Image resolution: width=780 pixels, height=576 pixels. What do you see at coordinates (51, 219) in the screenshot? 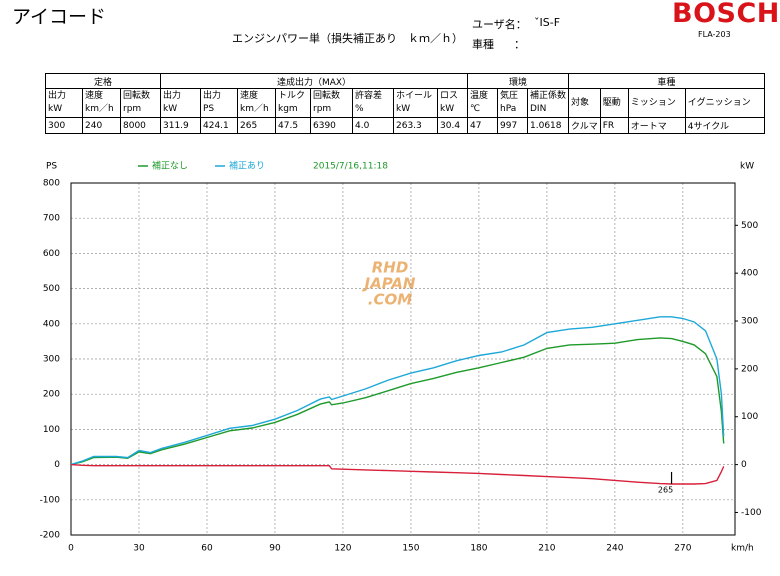
I see `y-tick-label: 700` at bounding box center [51, 219].